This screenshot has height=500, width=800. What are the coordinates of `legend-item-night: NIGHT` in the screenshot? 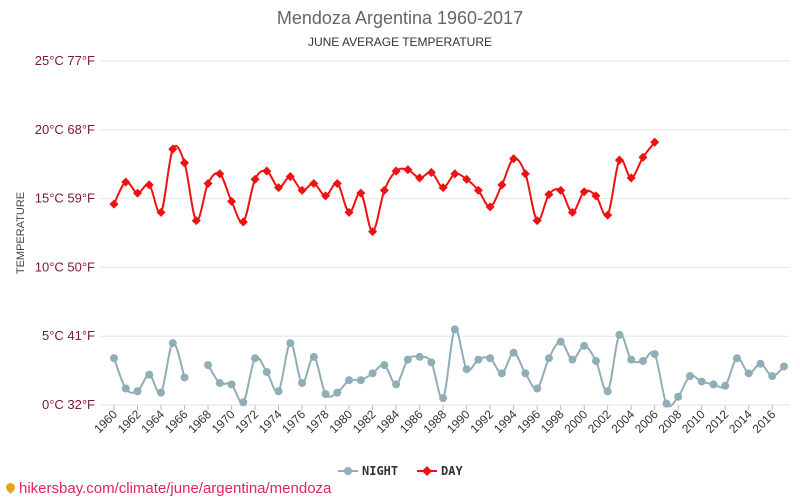 It's located at (368, 471).